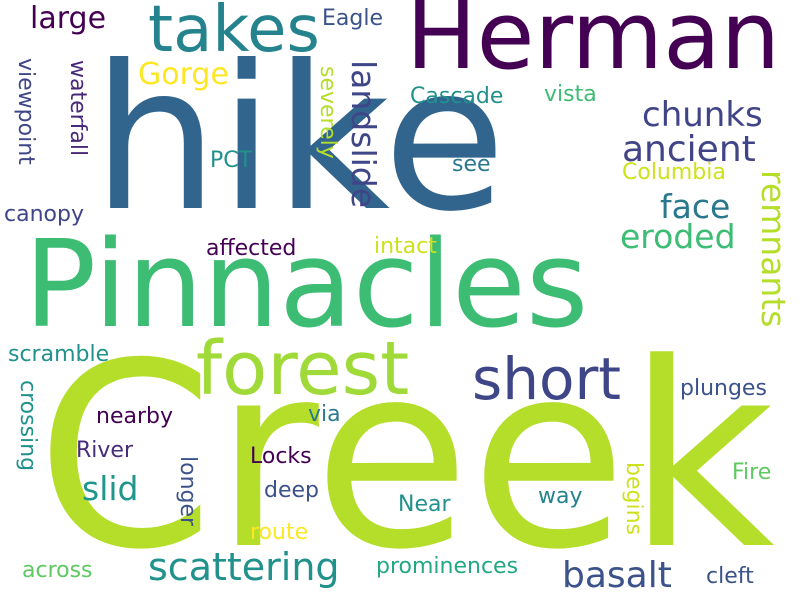 The width and height of the screenshot is (800, 600). What do you see at coordinates (570, 94) in the screenshot?
I see `word-vista: vista` at bounding box center [570, 94].